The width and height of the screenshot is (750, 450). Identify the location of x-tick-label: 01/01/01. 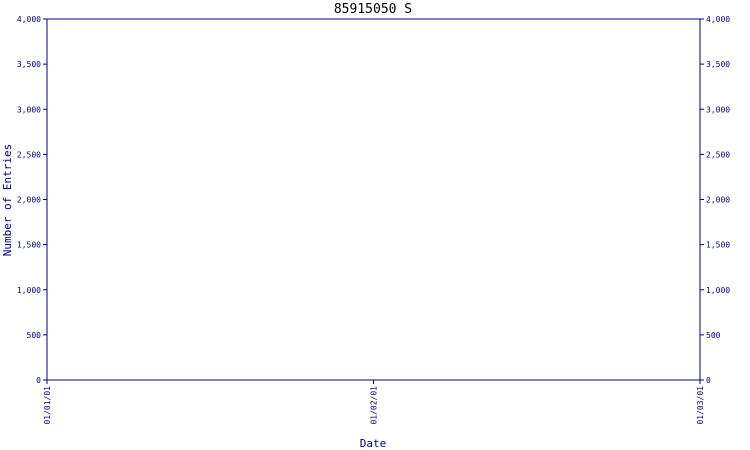
(47, 405).